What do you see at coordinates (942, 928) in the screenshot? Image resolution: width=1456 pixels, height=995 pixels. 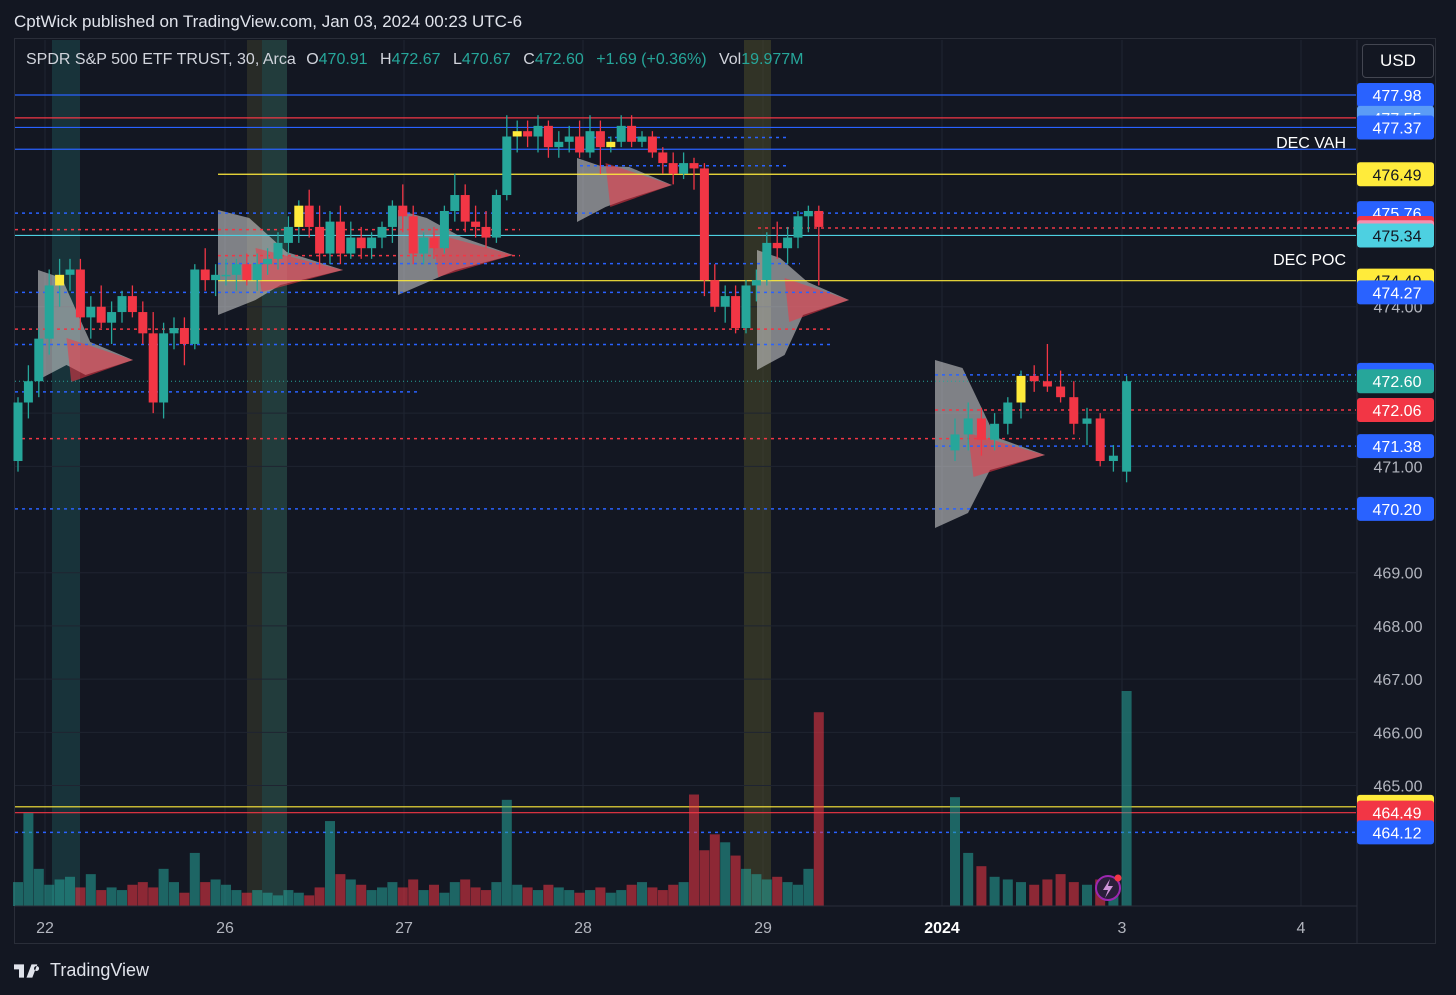 I see `time-axis-tick: 2024` at bounding box center [942, 928].